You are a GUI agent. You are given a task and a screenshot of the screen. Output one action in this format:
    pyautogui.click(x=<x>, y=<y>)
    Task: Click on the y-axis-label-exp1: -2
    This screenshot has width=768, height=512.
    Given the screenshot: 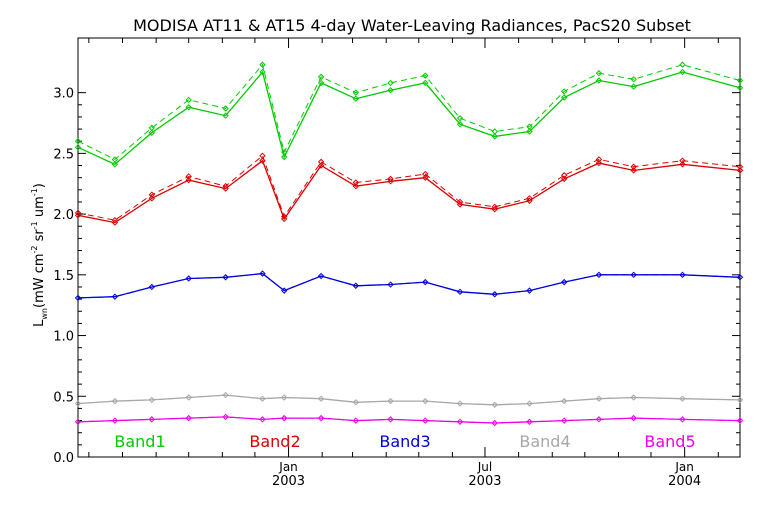 What is the action you would take?
    pyautogui.click(x=34, y=249)
    